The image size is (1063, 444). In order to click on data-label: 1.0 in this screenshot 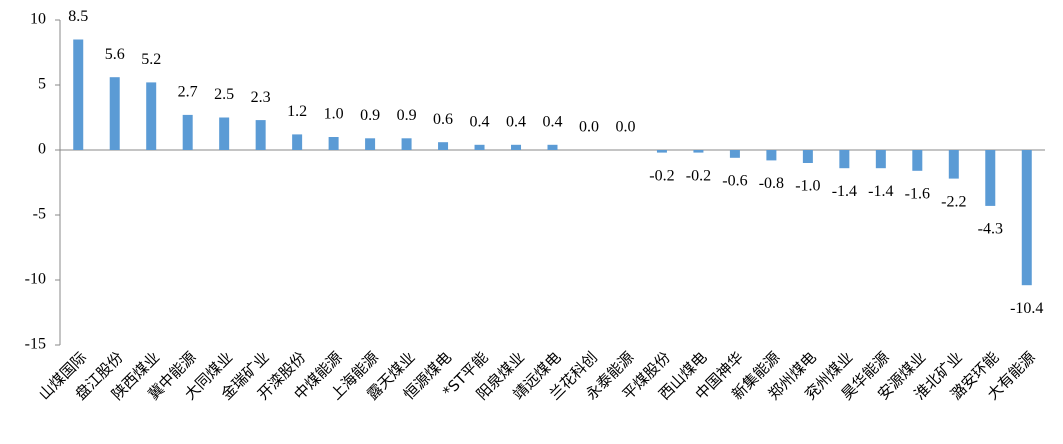, I will do `click(334, 114)`.